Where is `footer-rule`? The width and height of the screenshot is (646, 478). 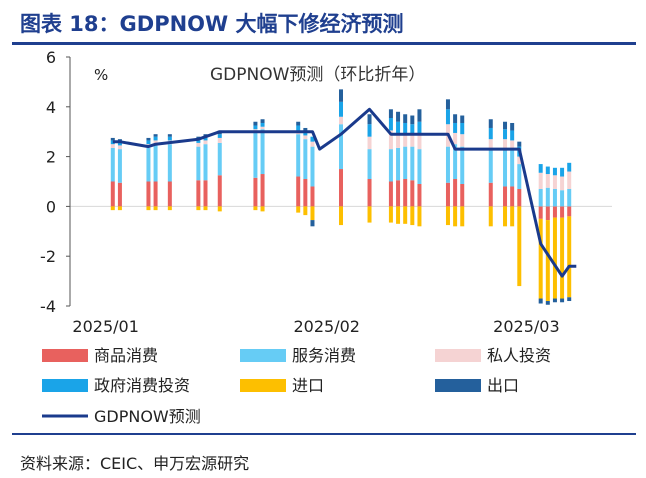 footer-rule is located at coordinates (324, 434).